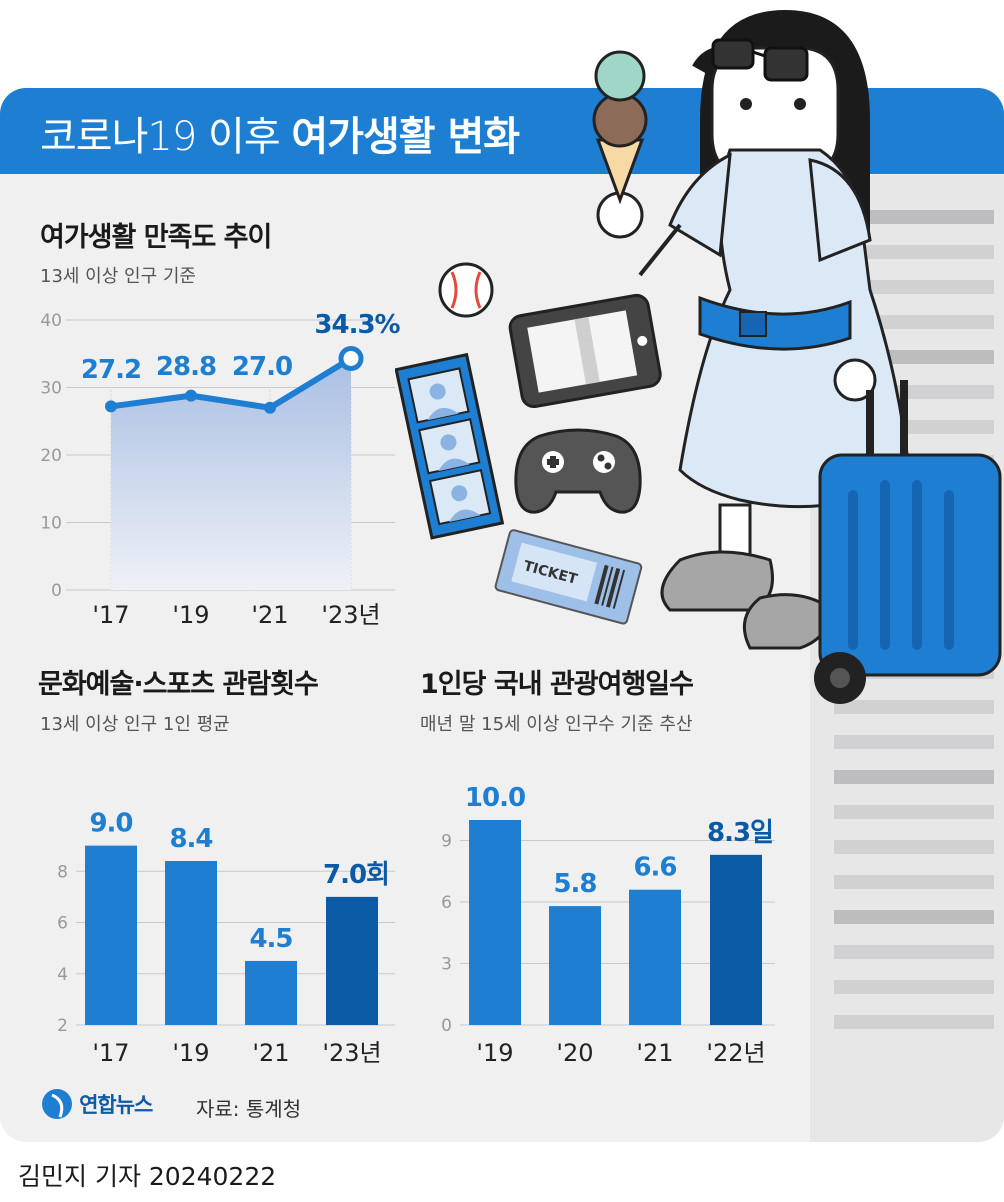 The height and width of the screenshot is (1202, 1004). What do you see at coordinates (249, 1109) in the screenshot?
I see `source-text: 자료: 통계청` at bounding box center [249, 1109].